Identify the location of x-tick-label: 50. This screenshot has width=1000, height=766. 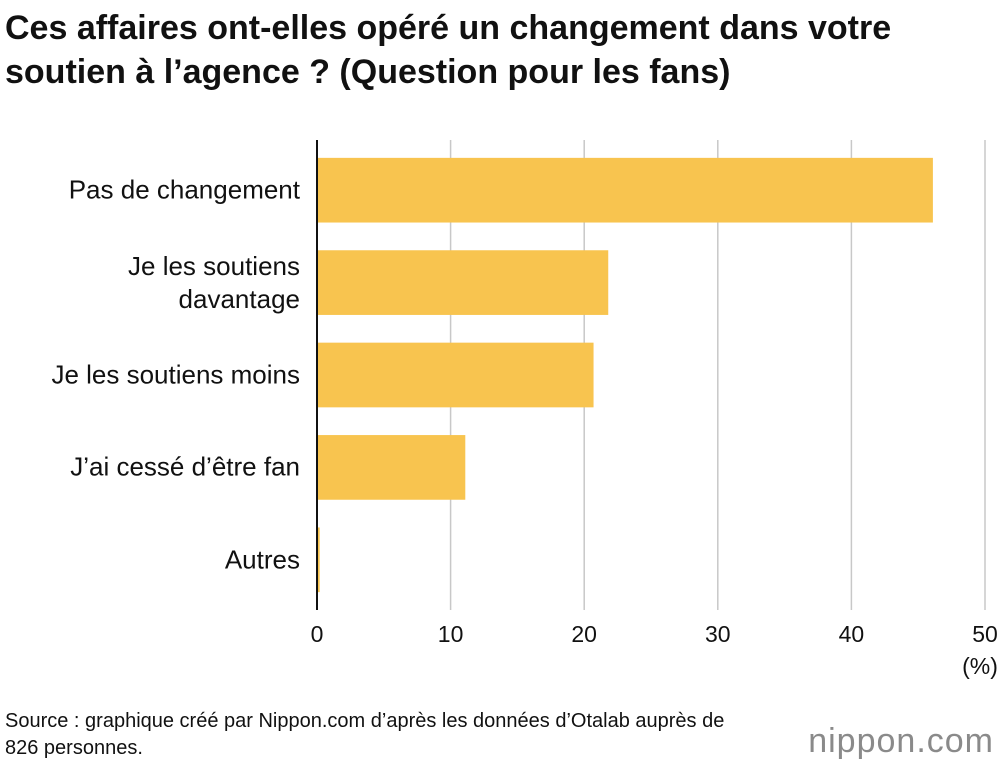
(985, 634).